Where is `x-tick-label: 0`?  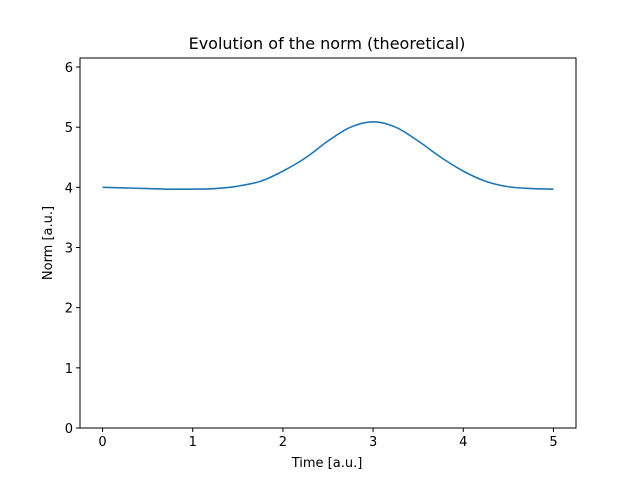
x-tick-label: 0 is located at coordinates (102, 442).